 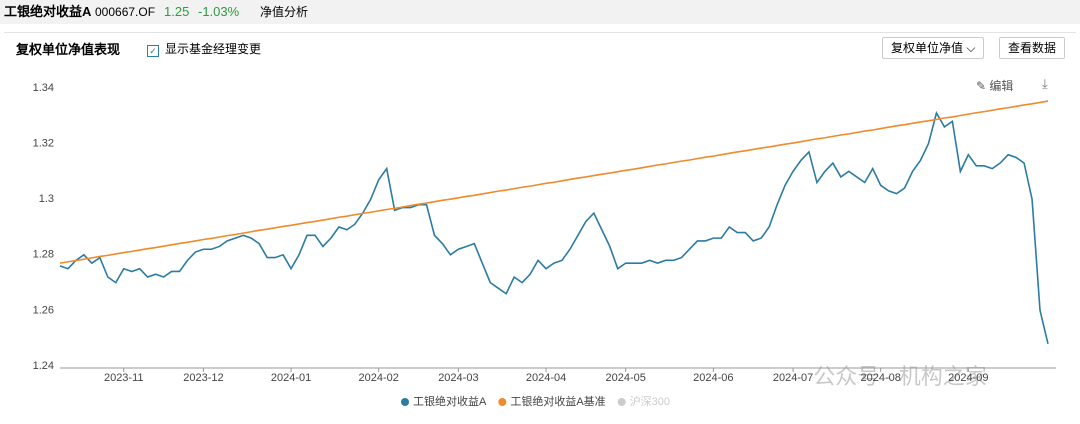 What do you see at coordinates (1032, 48) in the screenshot?
I see `view-data-button: 查看数据` at bounding box center [1032, 48].